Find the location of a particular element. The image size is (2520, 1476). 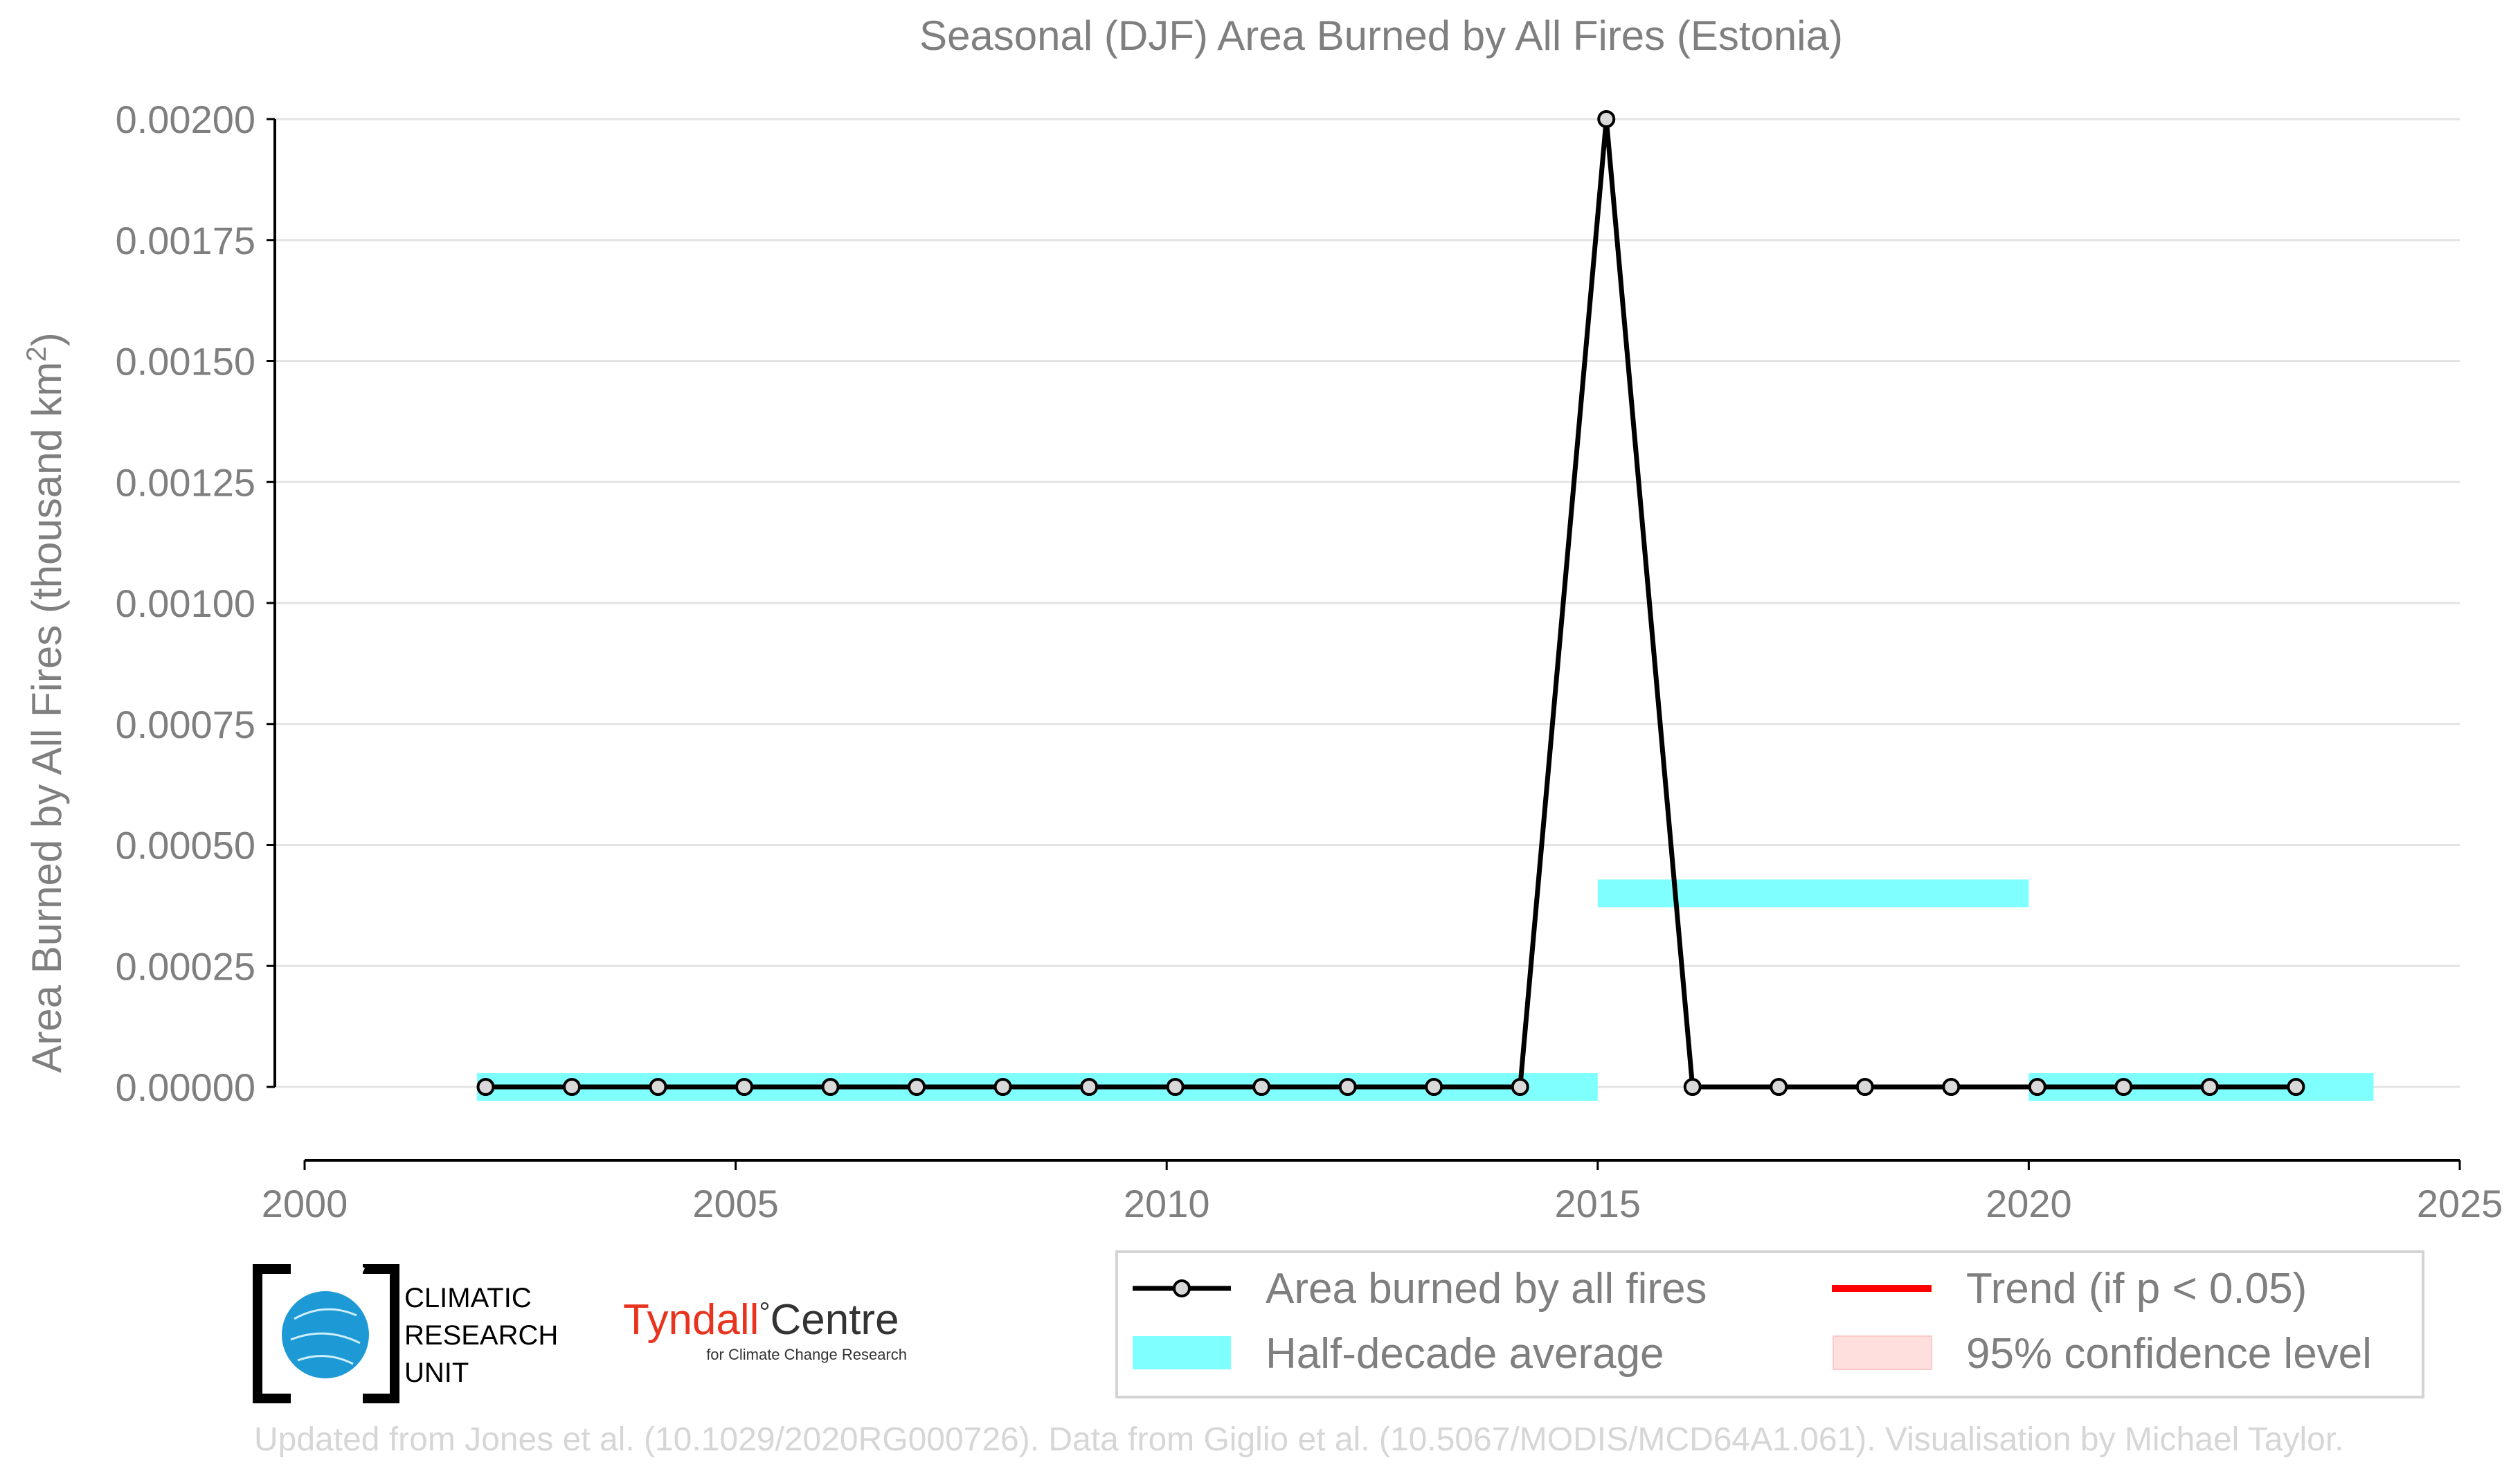

y-axis-label: Area Burned by All Fires (thousand km2) is located at coordinates (45, 702).